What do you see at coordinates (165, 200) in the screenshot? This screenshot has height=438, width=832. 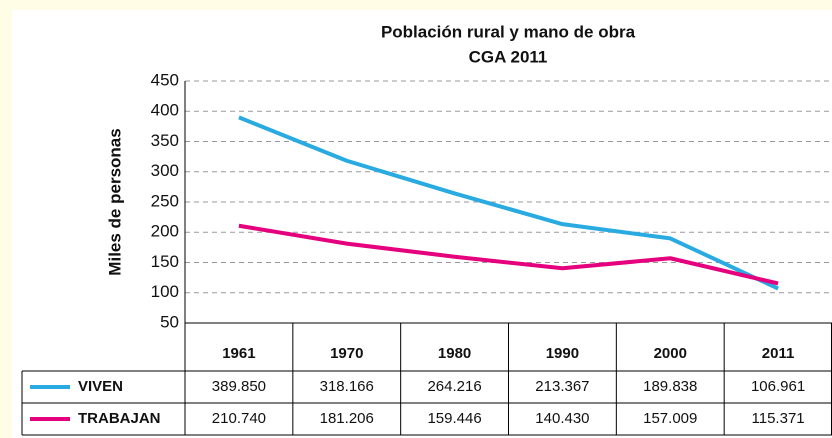 I see `y-tick-label: 250` at bounding box center [165, 200].